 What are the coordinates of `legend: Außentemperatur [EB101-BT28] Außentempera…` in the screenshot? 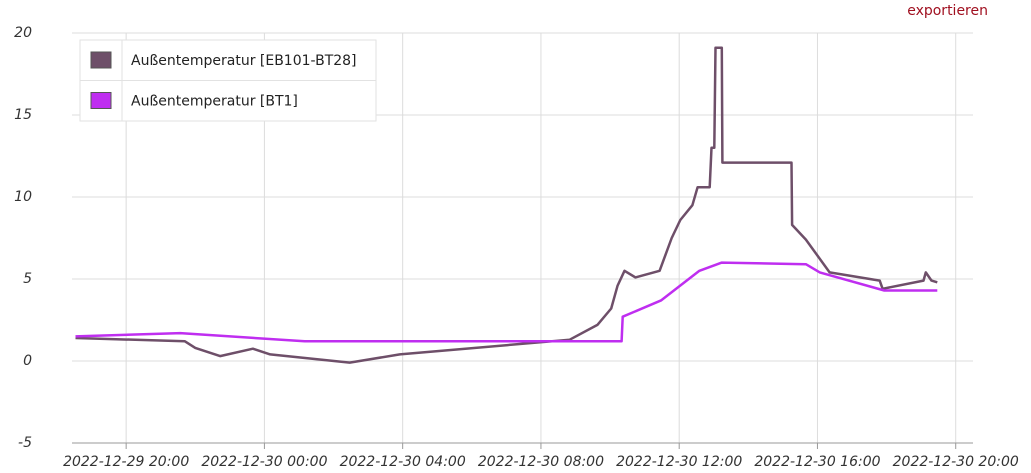 It's located at (228, 80).